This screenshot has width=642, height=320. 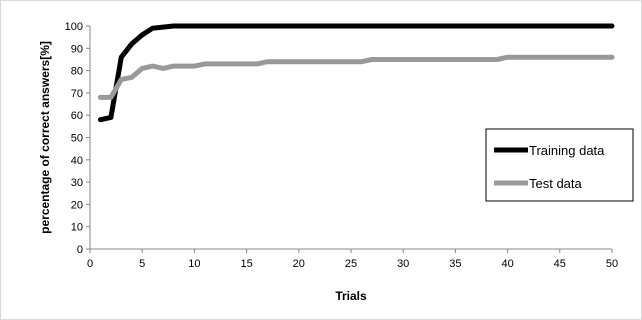 What do you see at coordinates (77, 49) in the screenshot?
I see `y-tick-label: 90` at bounding box center [77, 49].